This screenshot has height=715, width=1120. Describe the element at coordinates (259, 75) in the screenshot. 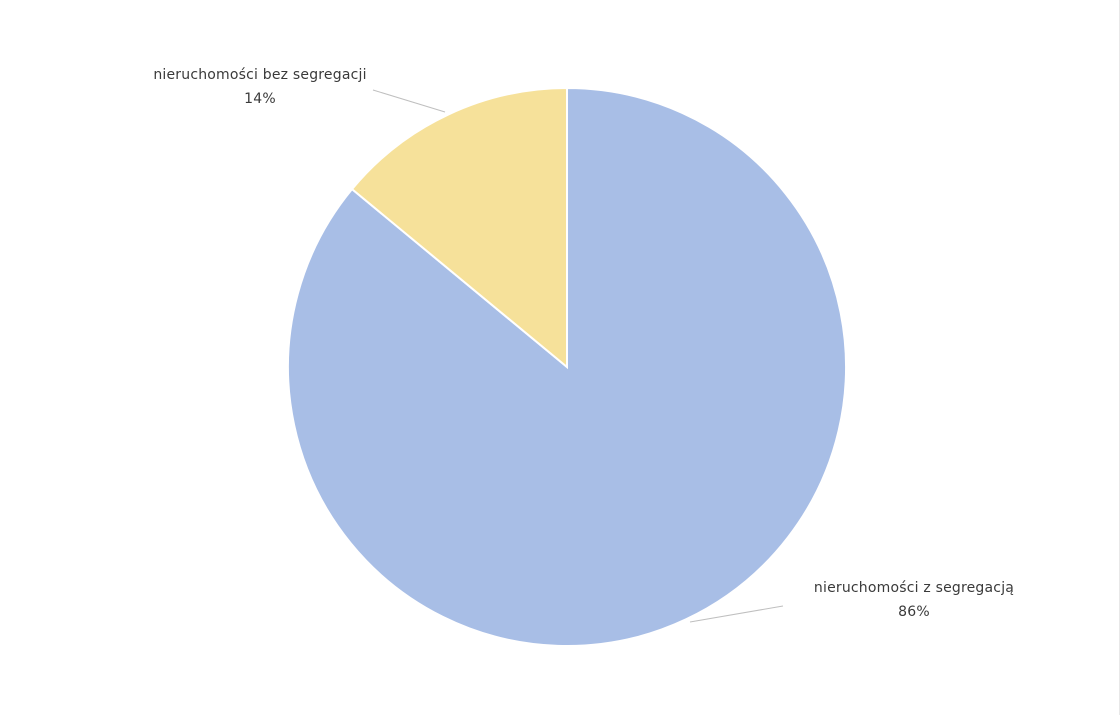

I see `slice-label-2: nieruchomości bez segregacji` at that location.